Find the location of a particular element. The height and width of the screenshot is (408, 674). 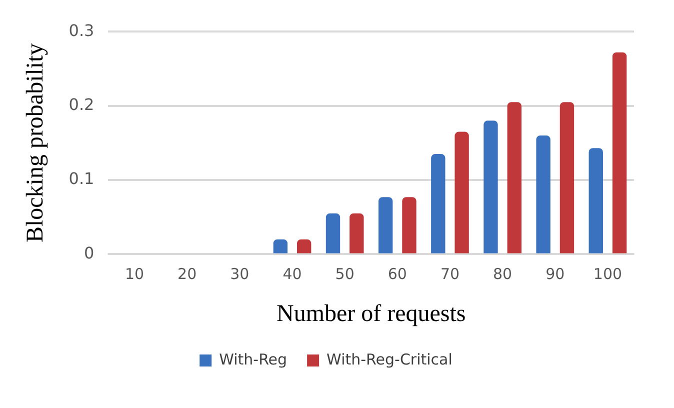

x-tick-label: 40 is located at coordinates (292, 274).